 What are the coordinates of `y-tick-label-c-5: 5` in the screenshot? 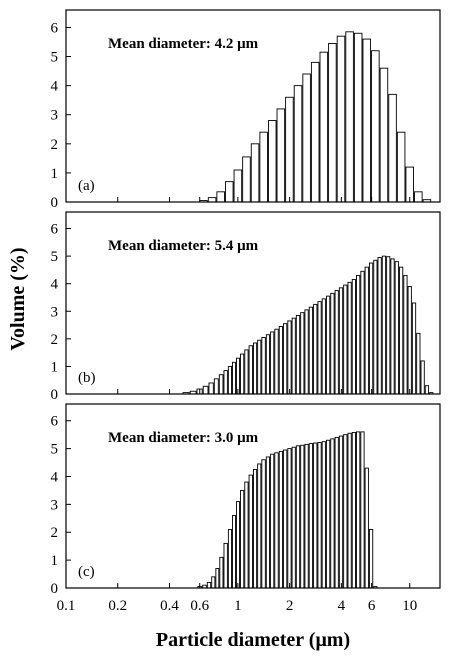 It's located at (55, 450).